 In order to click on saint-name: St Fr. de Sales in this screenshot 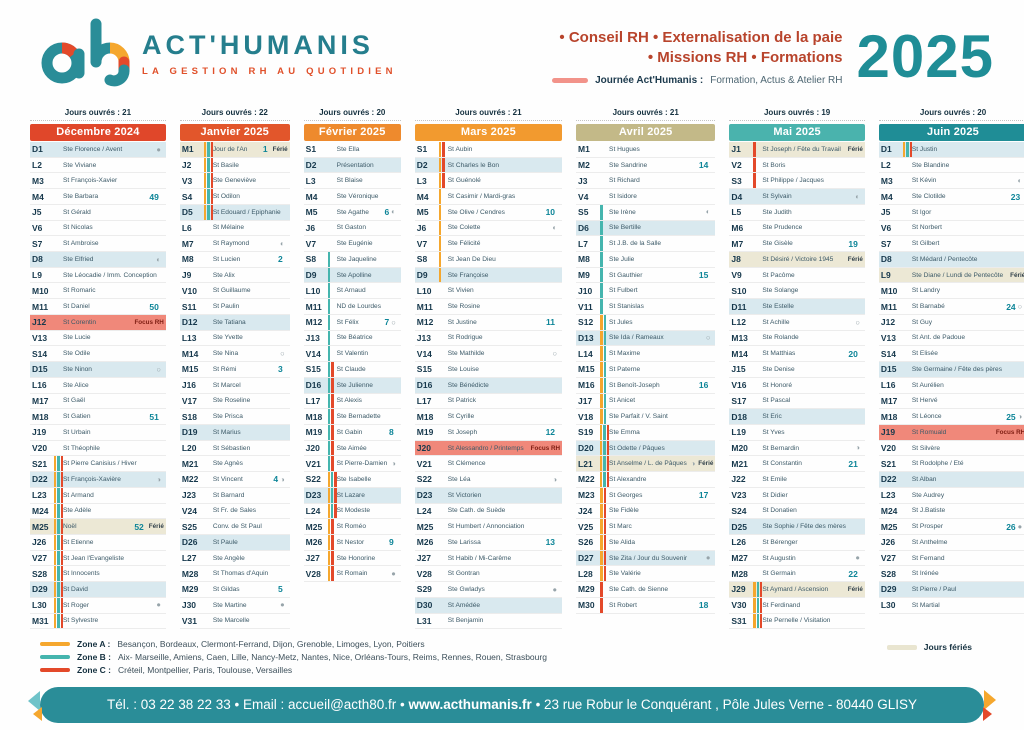, I will do `click(234, 511)`.